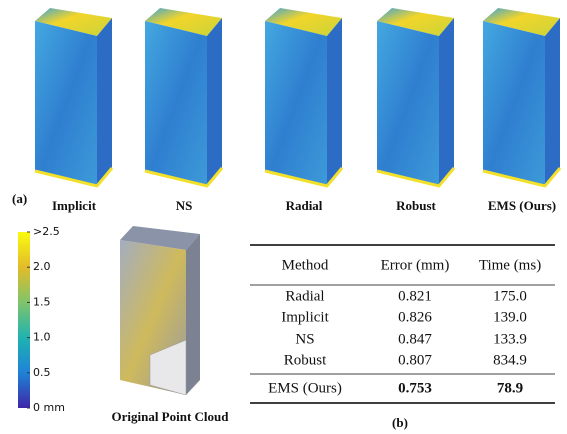  Describe the element at coordinates (170, 416) in the screenshot. I see `point-cloud-label: Original Point Cloud` at that location.